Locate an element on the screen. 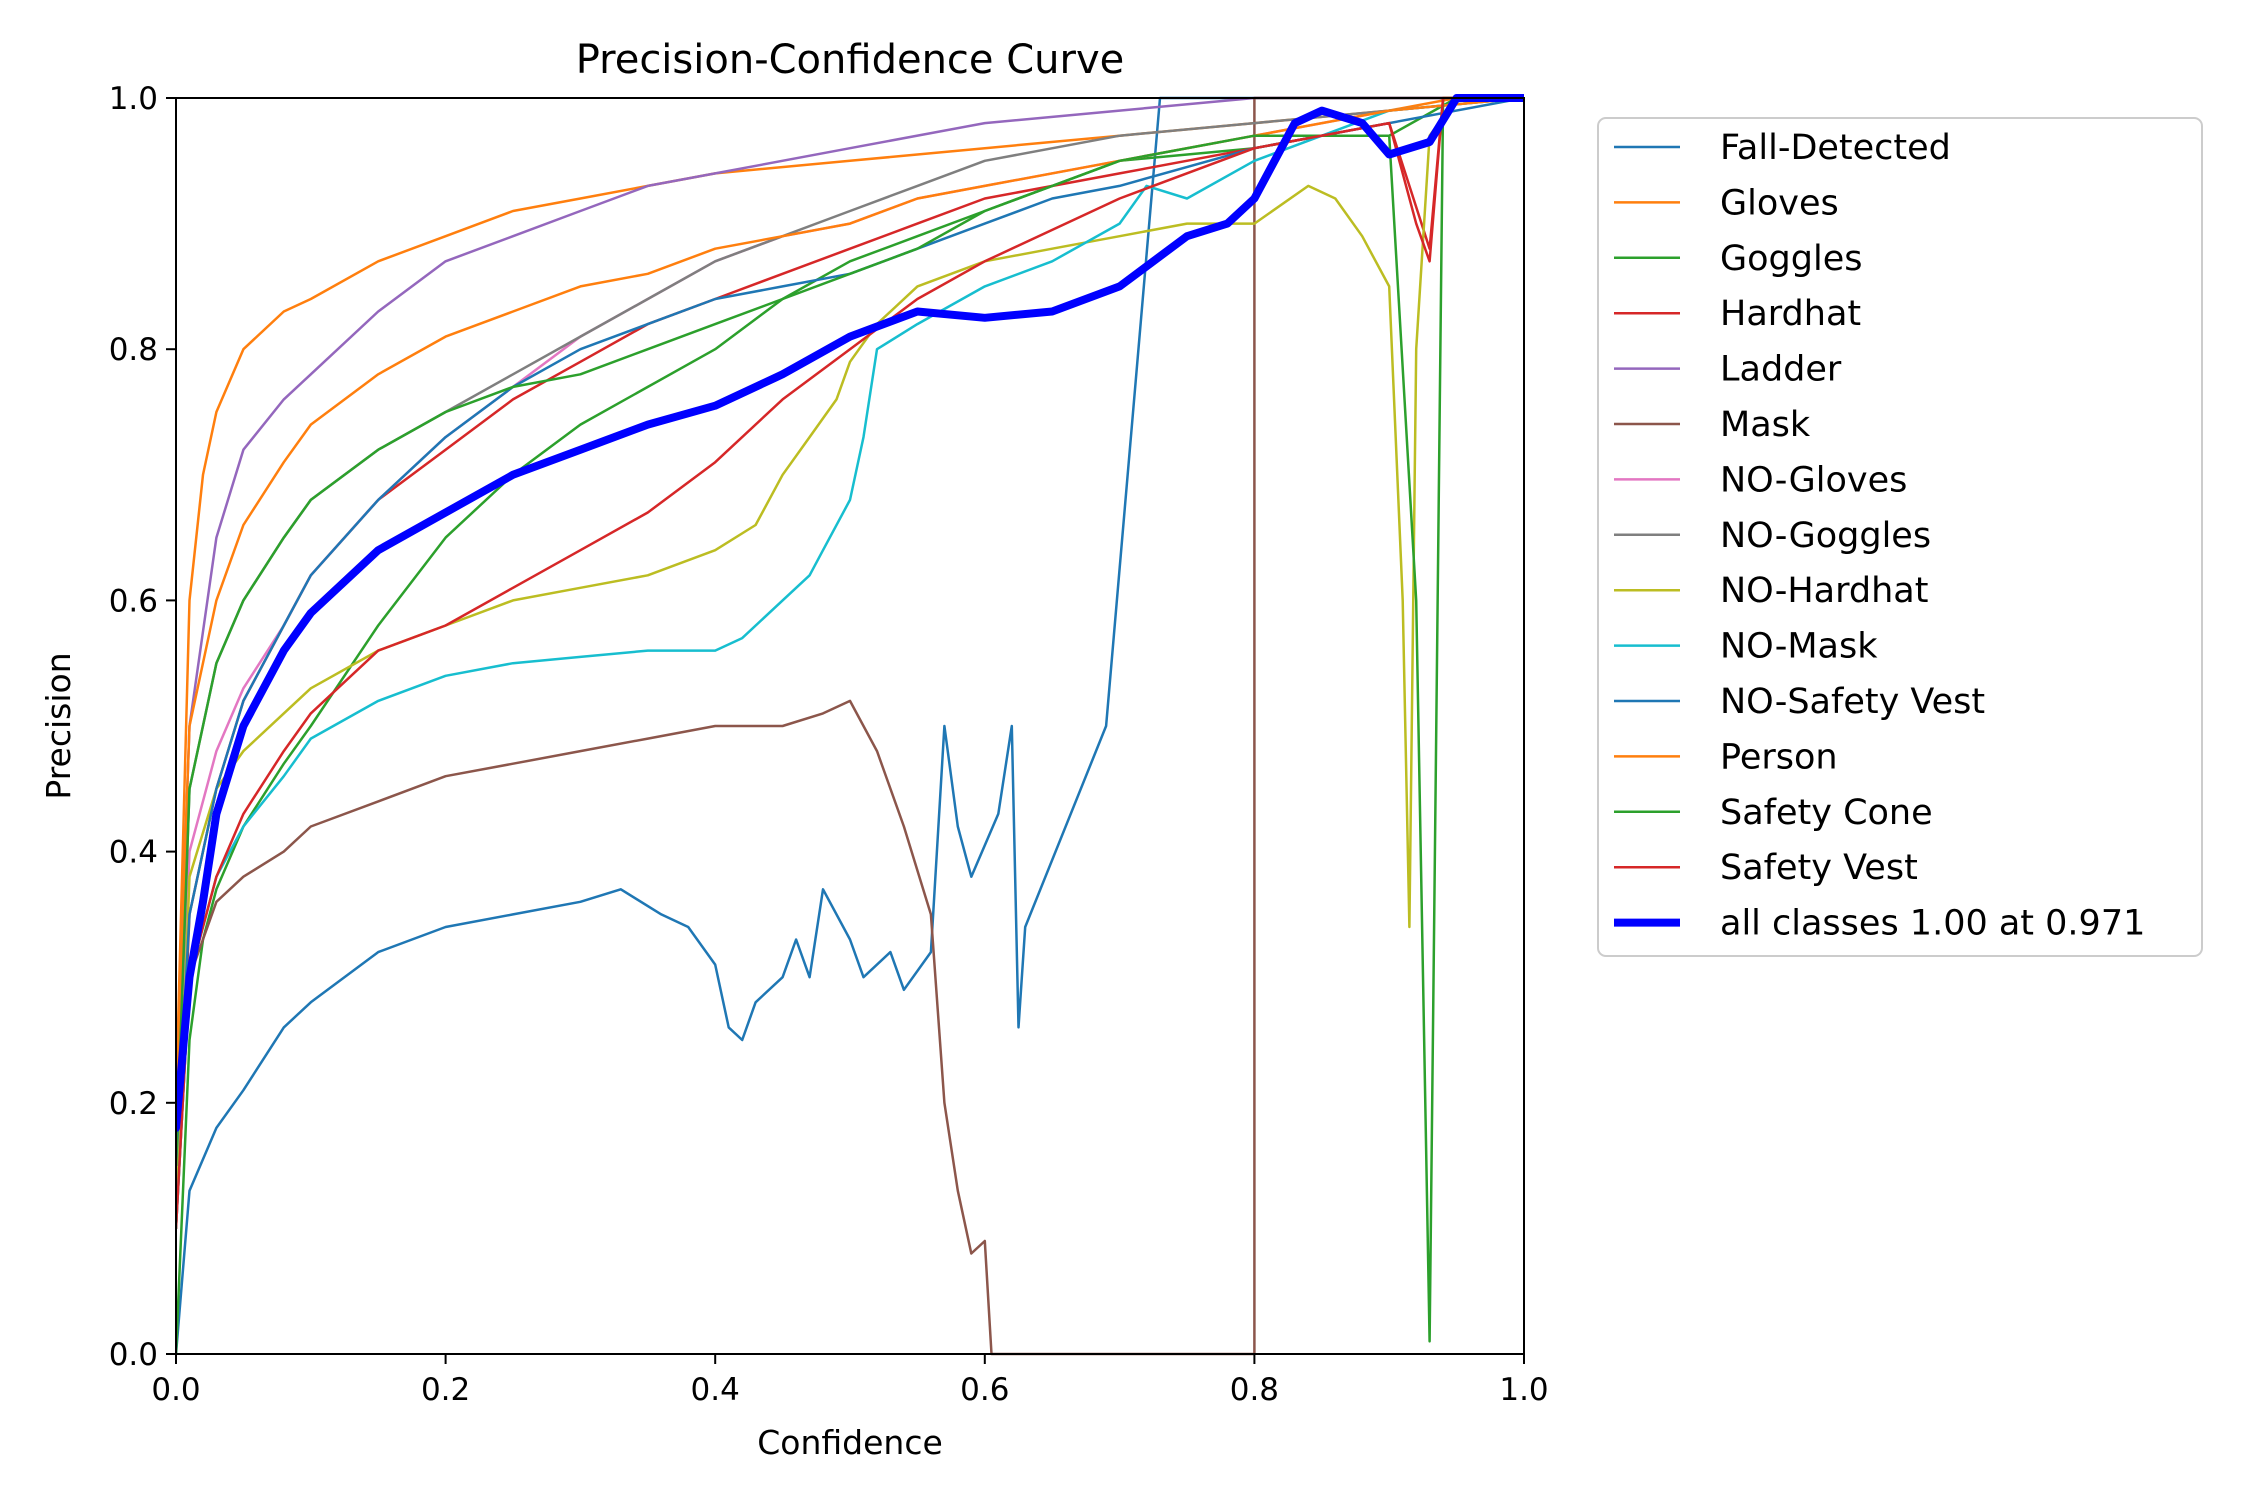 The height and width of the screenshot is (1500, 2250). y-axis-label: Precision is located at coordinates (58, 725).